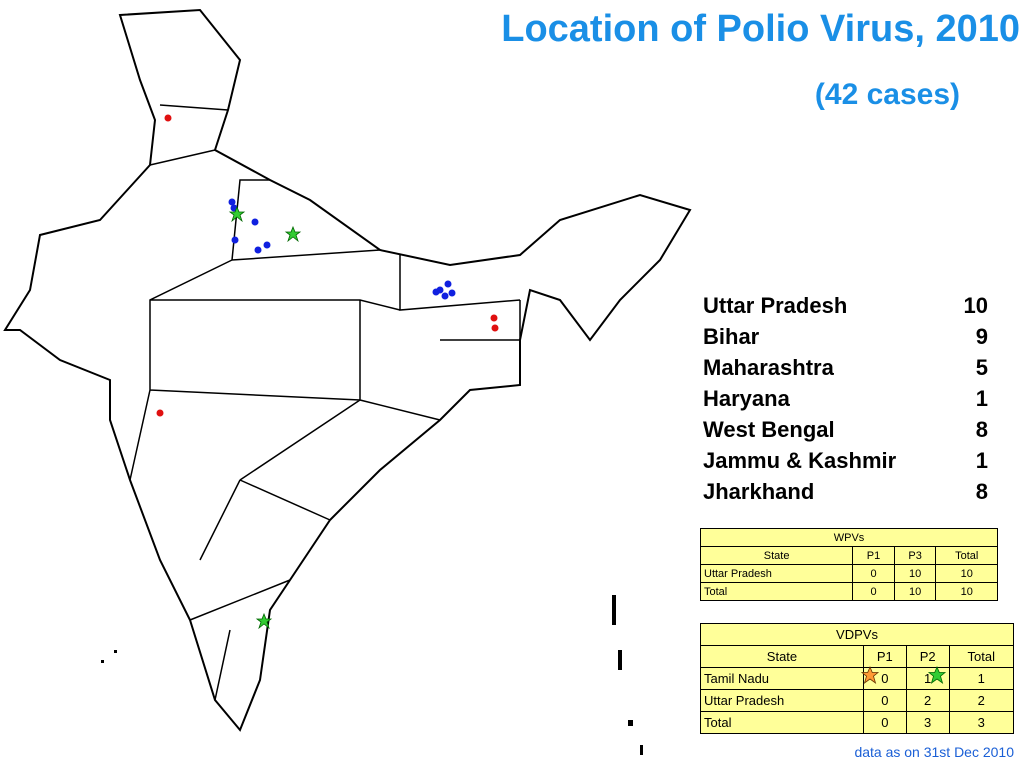  Describe the element at coordinates (759, 491) in the screenshot. I see `state-name: Jharkhand` at that location.